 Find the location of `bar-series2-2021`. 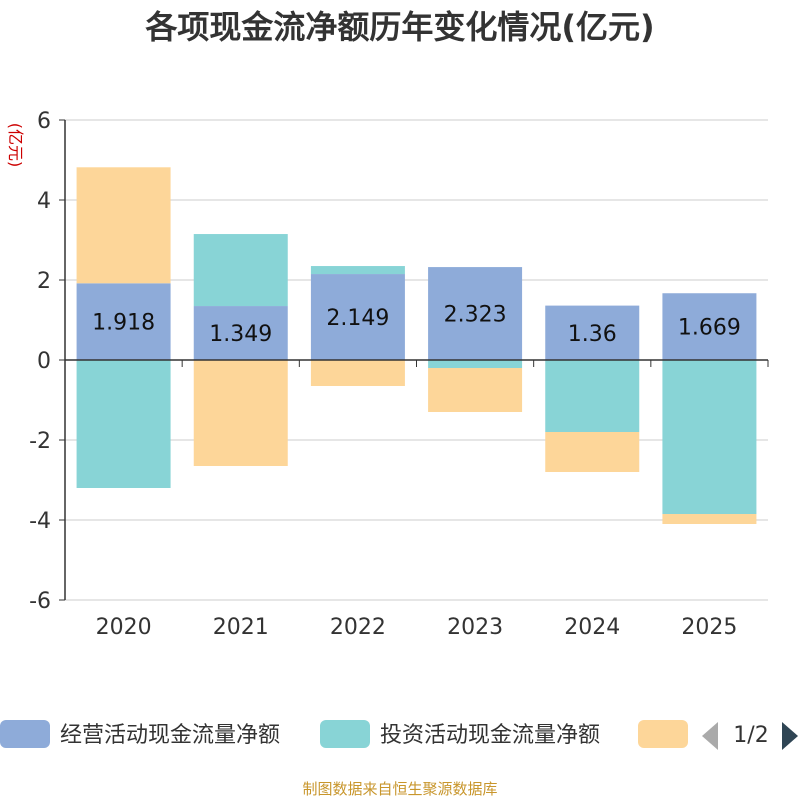

bar-series2-2021 is located at coordinates (240, 270).